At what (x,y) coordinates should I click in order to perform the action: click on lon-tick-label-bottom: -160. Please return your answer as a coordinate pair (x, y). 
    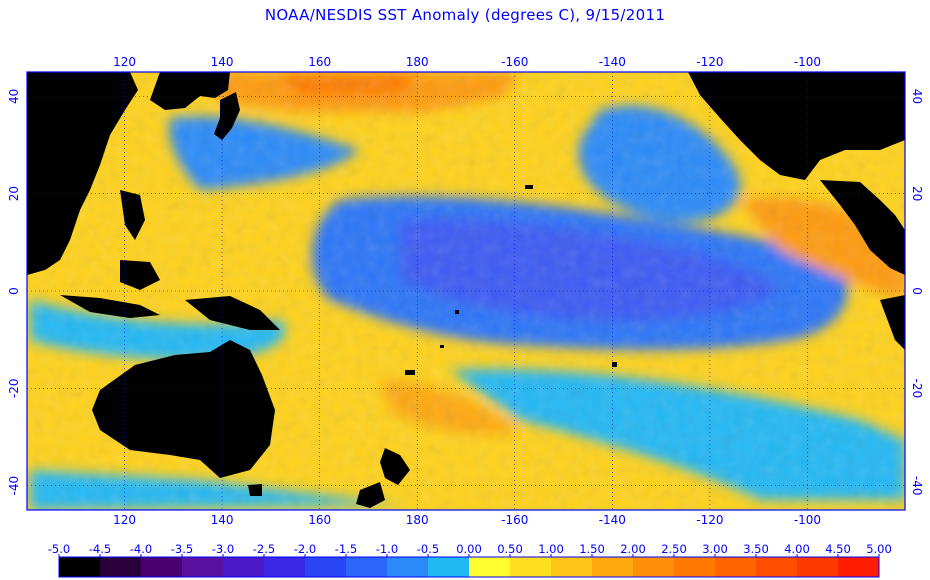
    Looking at the image, I should click on (514, 520).